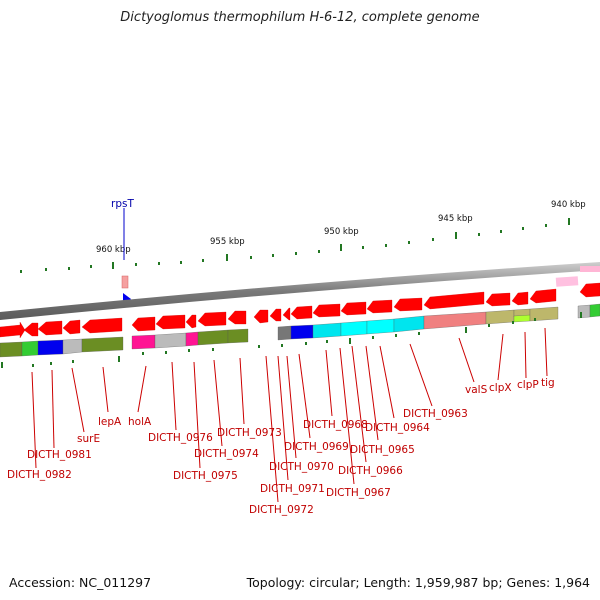  I want to click on scale-ticks, so click(295, 245).